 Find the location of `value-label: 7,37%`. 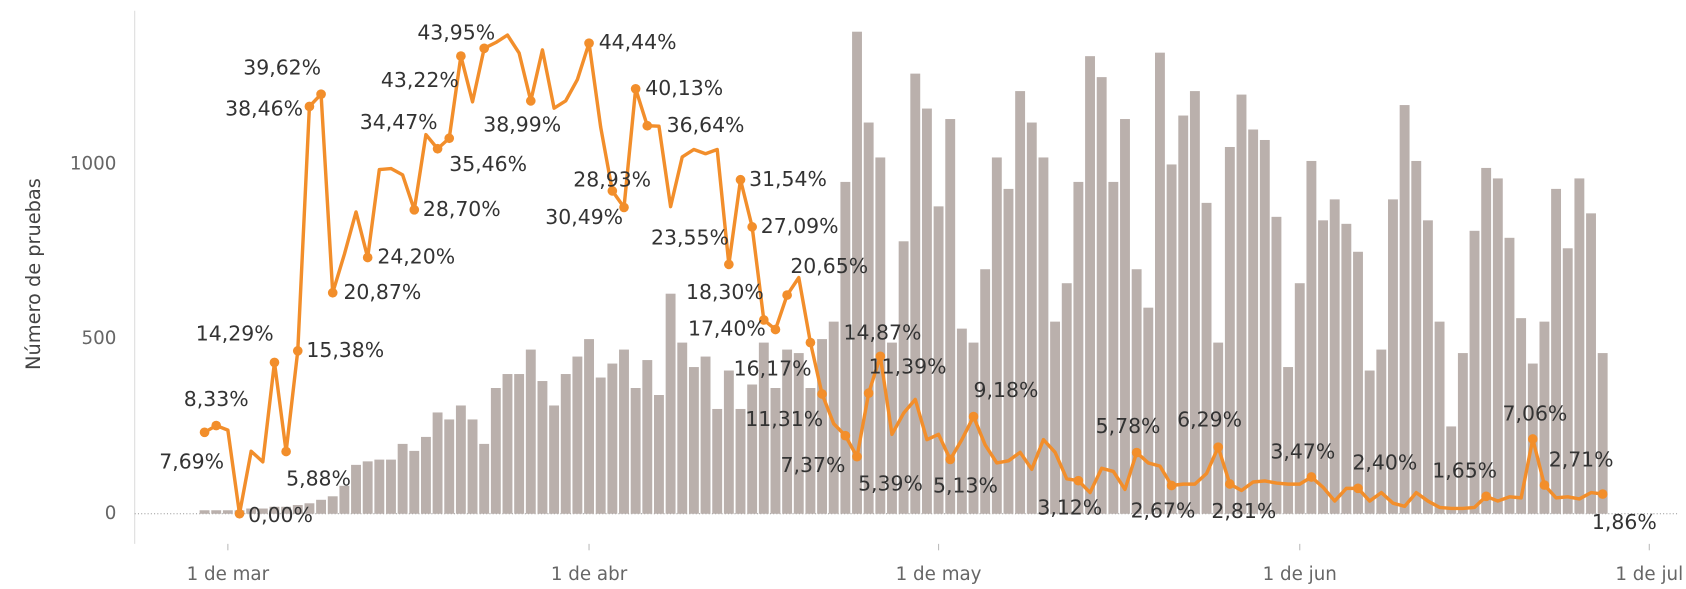

value-label: 7,37% is located at coordinates (813, 465).